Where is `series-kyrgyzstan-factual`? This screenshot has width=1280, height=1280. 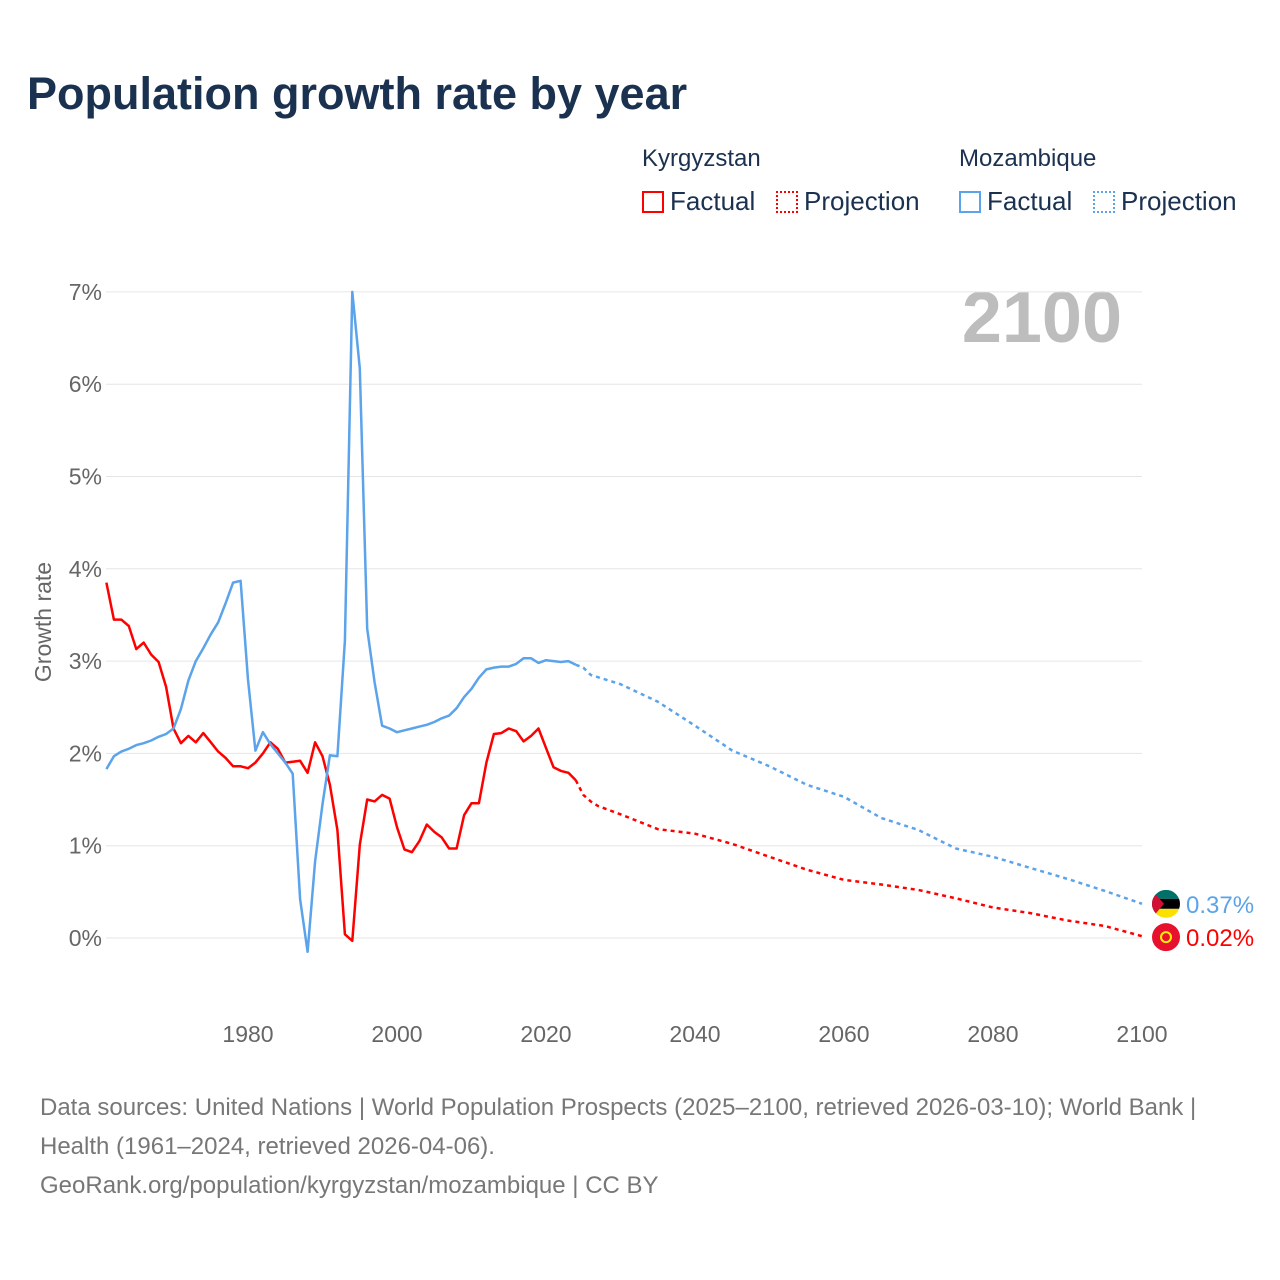 series-kyrgyzstan-factual is located at coordinates (341, 762).